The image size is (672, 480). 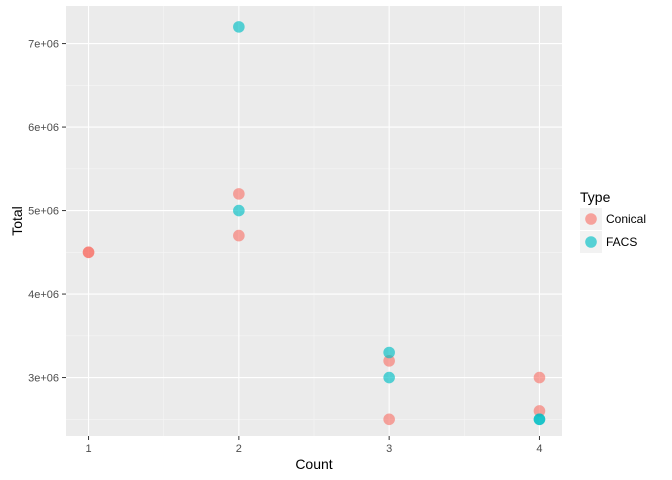 I want to click on y-tick-label: 5e+06, so click(x=43, y=212).